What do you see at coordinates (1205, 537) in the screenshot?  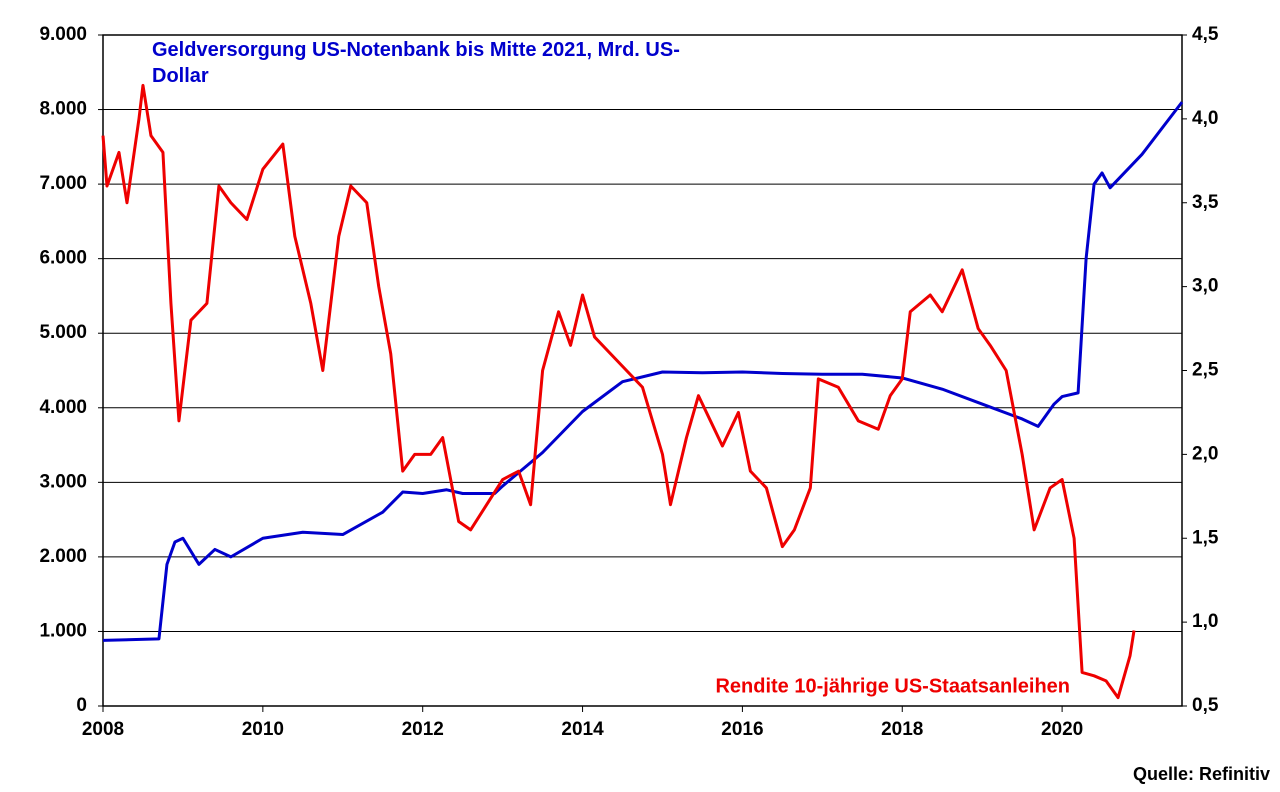 I see `y2-tick-label: 1,5` at bounding box center [1205, 537].